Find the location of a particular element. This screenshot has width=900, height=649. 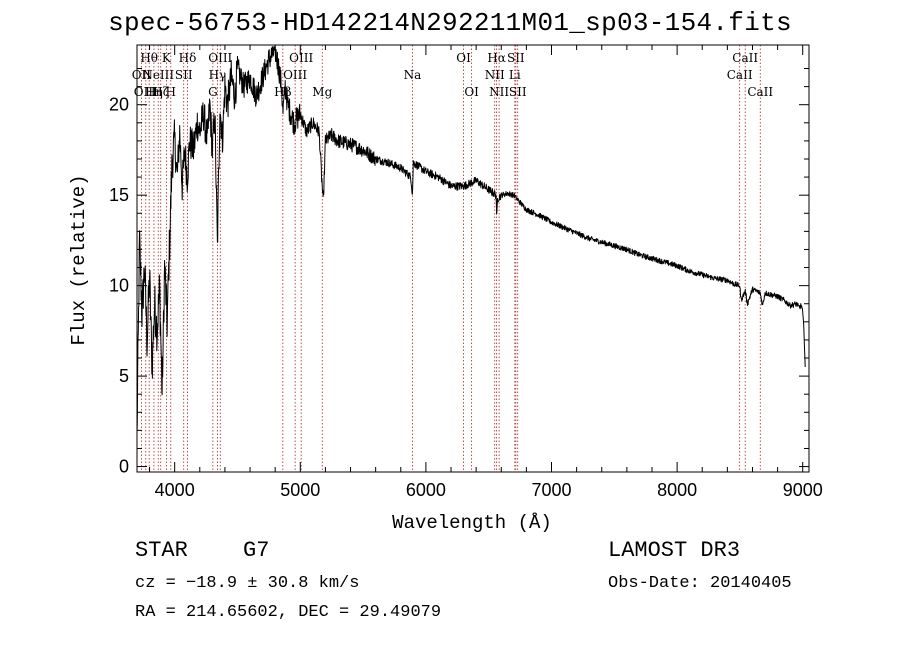

y-tick-label: 10 is located at coordinates (119, 286).